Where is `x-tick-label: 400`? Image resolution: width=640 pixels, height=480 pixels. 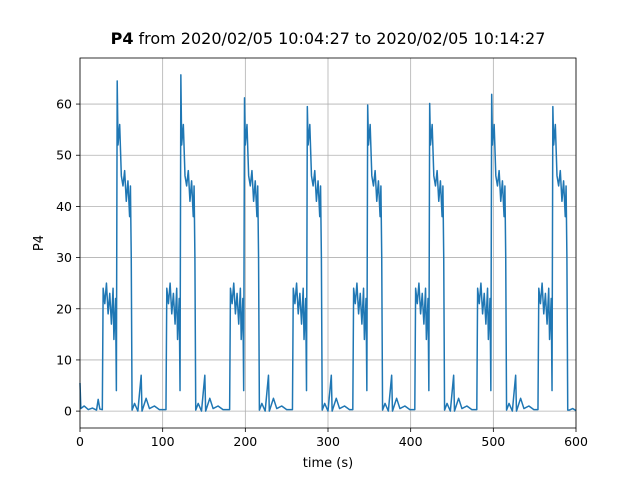
x-tick-label: 400 is located at coordinates (411, 441).